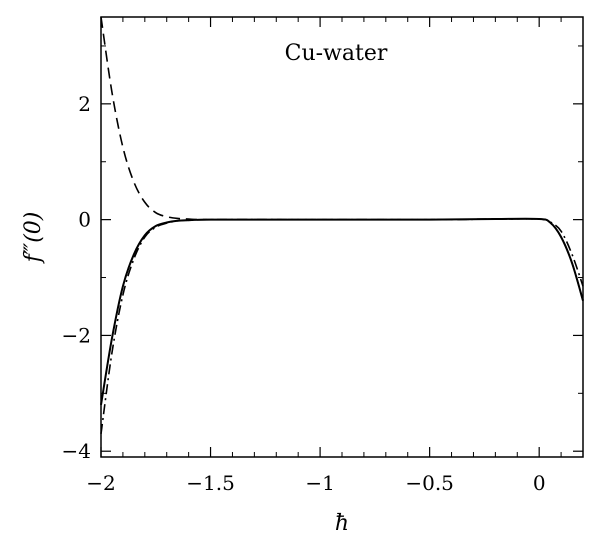 This screenshot has width=600, height=556. Describe the element at coordinates (336, 53) in the screenshot. I see `chart-title: Cu-water` at that location.